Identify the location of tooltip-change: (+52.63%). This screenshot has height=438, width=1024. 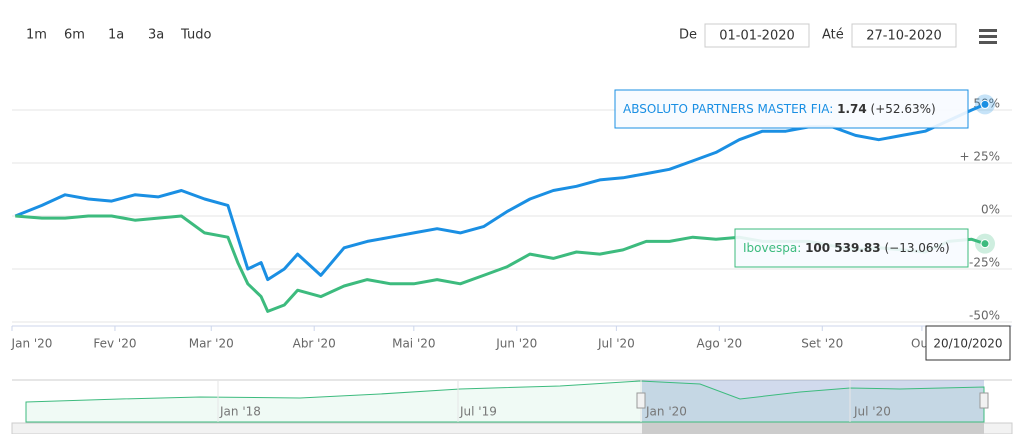
(903, 109).